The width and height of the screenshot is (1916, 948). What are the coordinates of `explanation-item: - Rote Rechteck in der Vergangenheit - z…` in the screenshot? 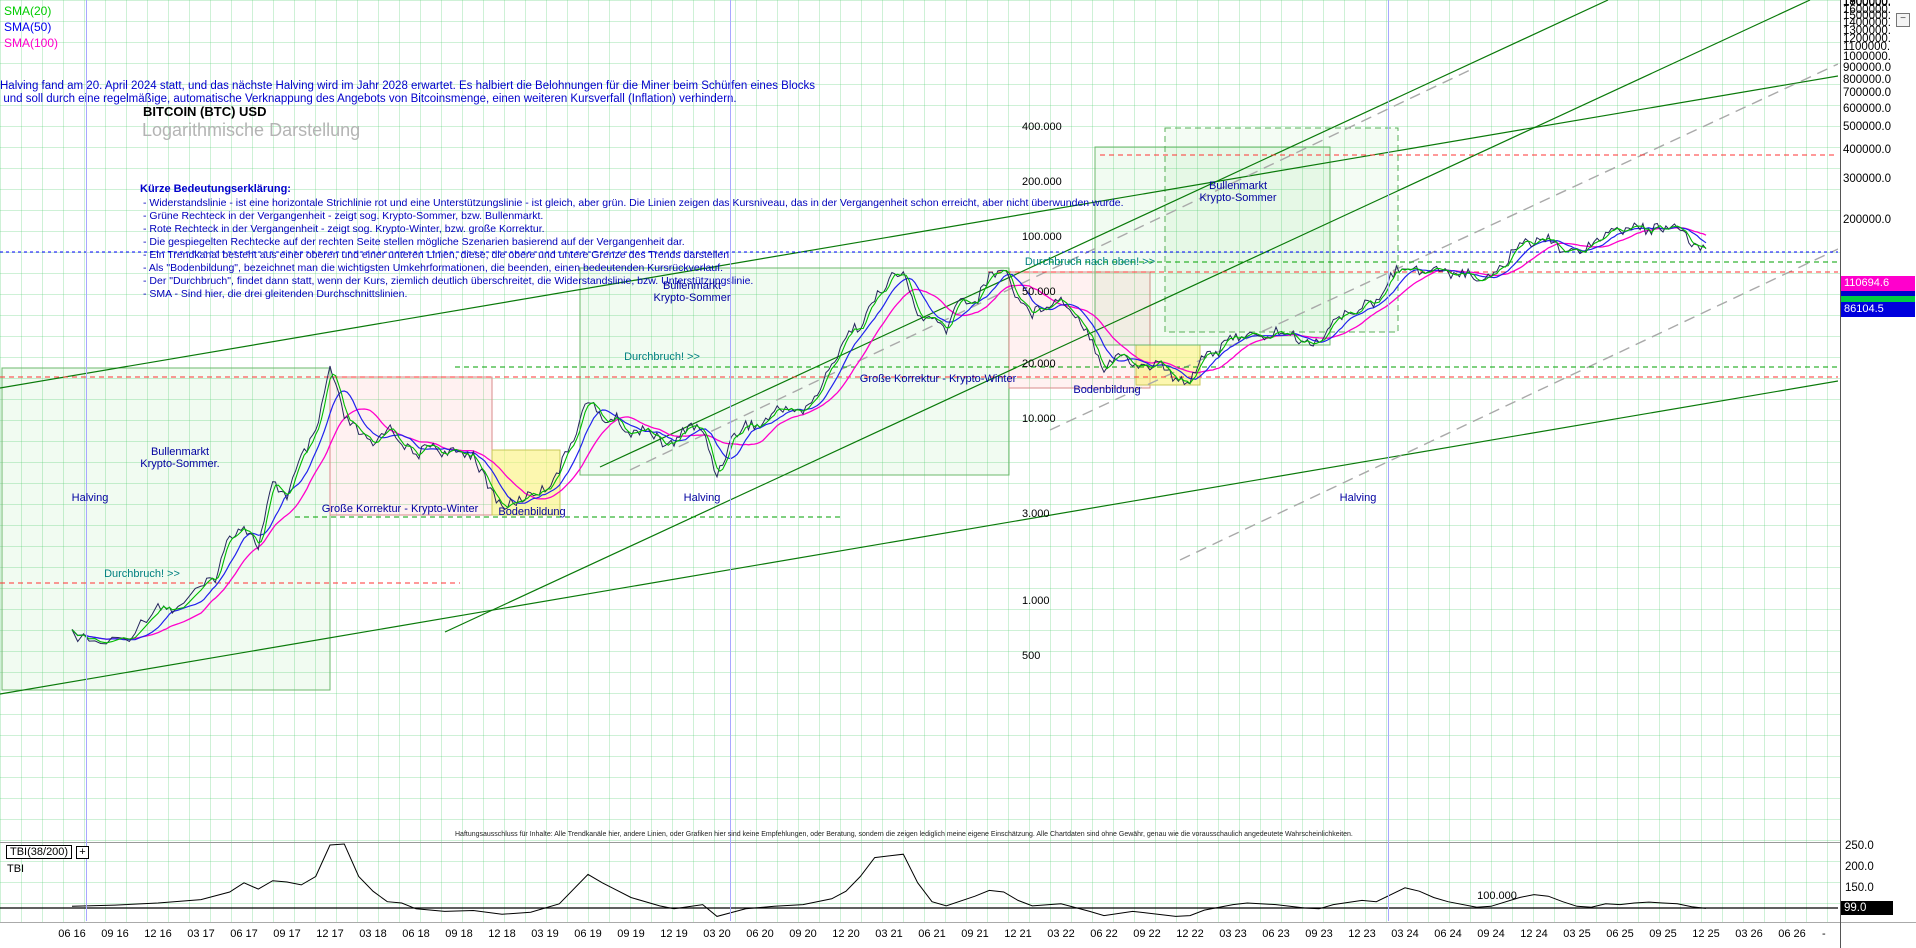 It's located at (344, 229).